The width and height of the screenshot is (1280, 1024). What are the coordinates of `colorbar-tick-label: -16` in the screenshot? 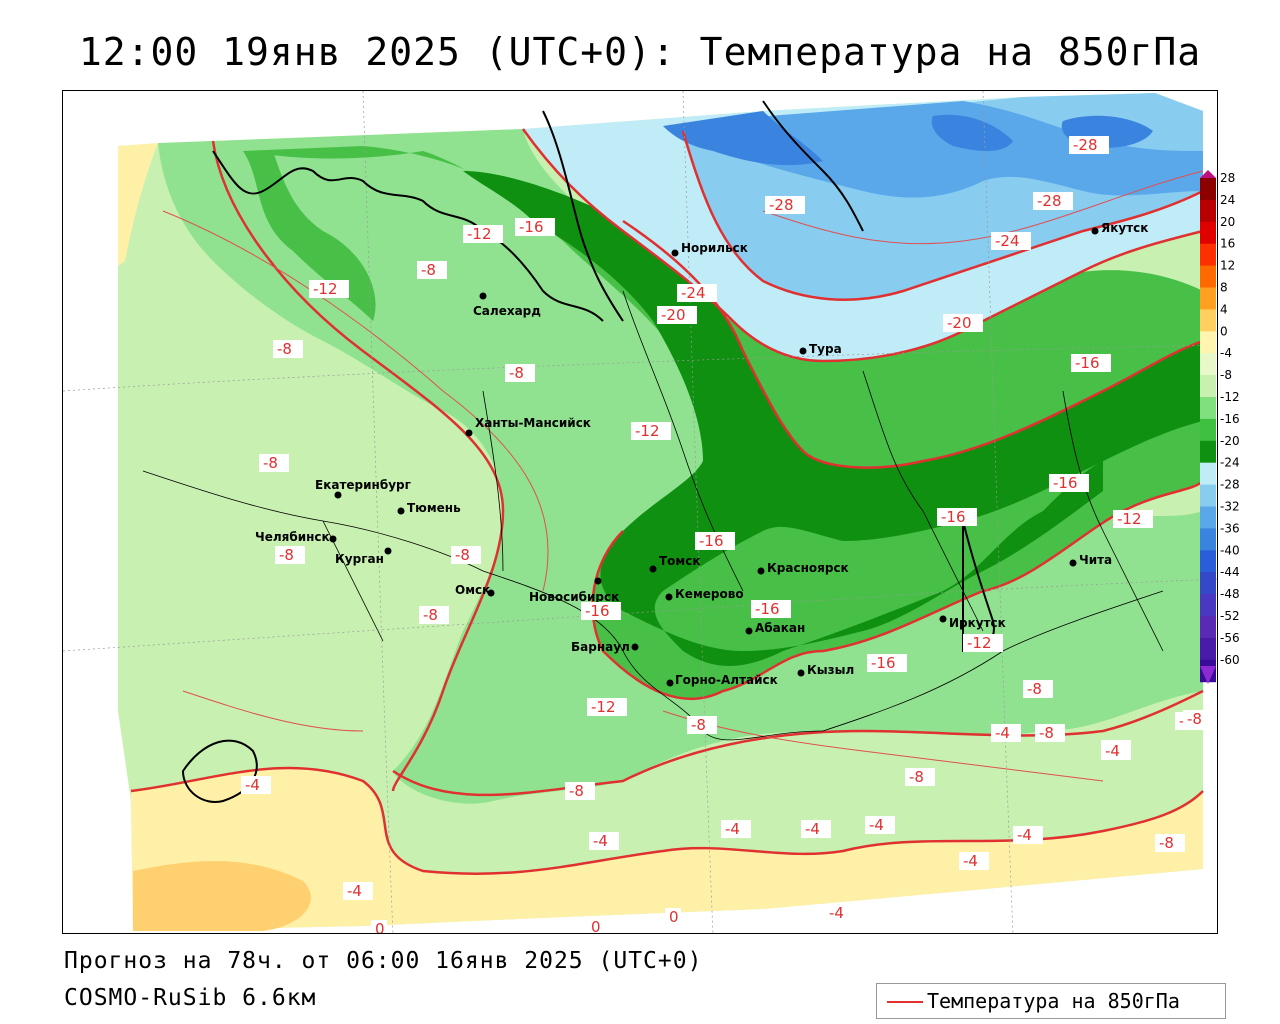 It's located at (1230, 419).